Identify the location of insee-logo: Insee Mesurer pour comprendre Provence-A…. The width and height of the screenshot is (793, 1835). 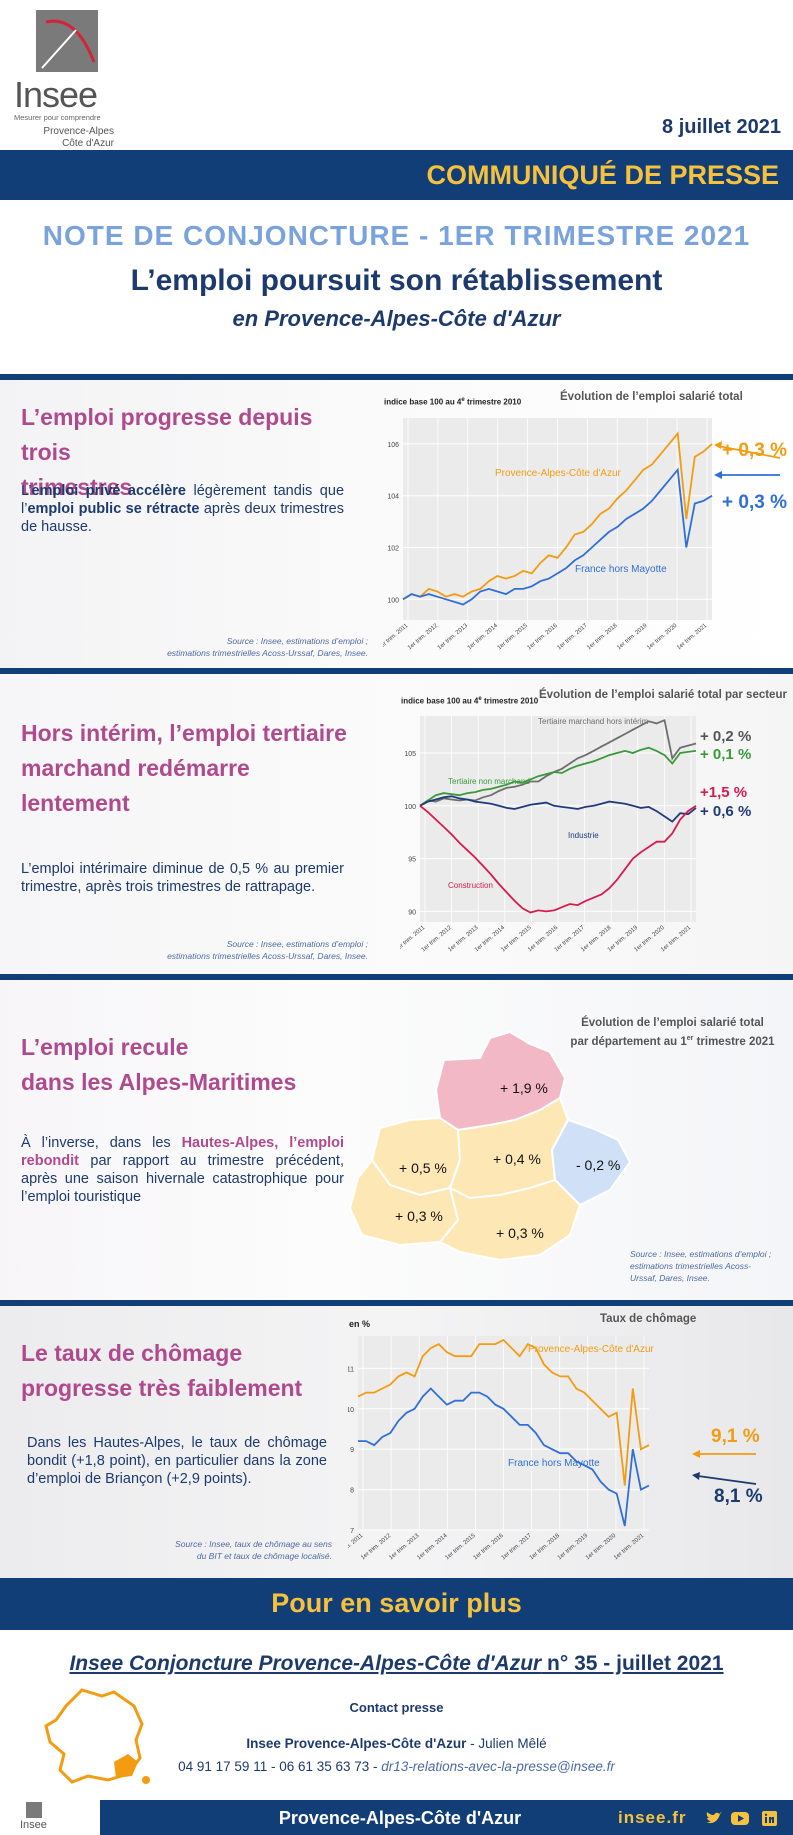
(64, 79).